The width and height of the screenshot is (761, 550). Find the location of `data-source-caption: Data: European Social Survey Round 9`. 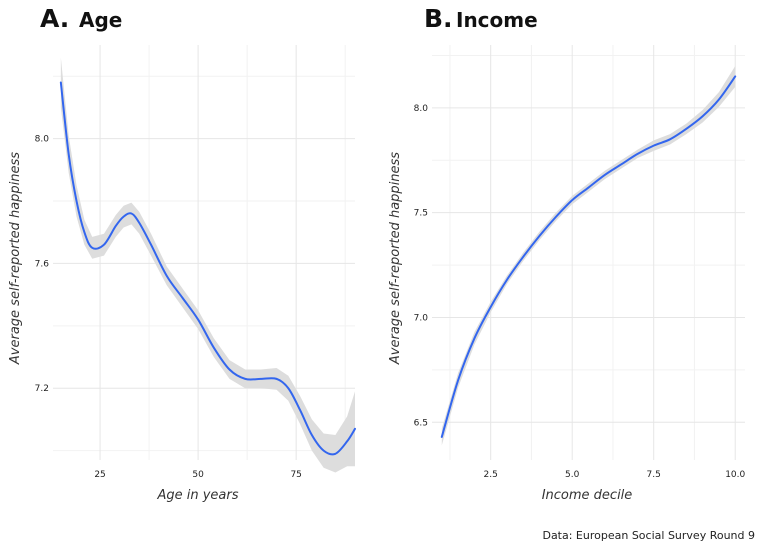

data-source-caption: Data: European Social Survey Round 9 is located at coordinates (648, 535).